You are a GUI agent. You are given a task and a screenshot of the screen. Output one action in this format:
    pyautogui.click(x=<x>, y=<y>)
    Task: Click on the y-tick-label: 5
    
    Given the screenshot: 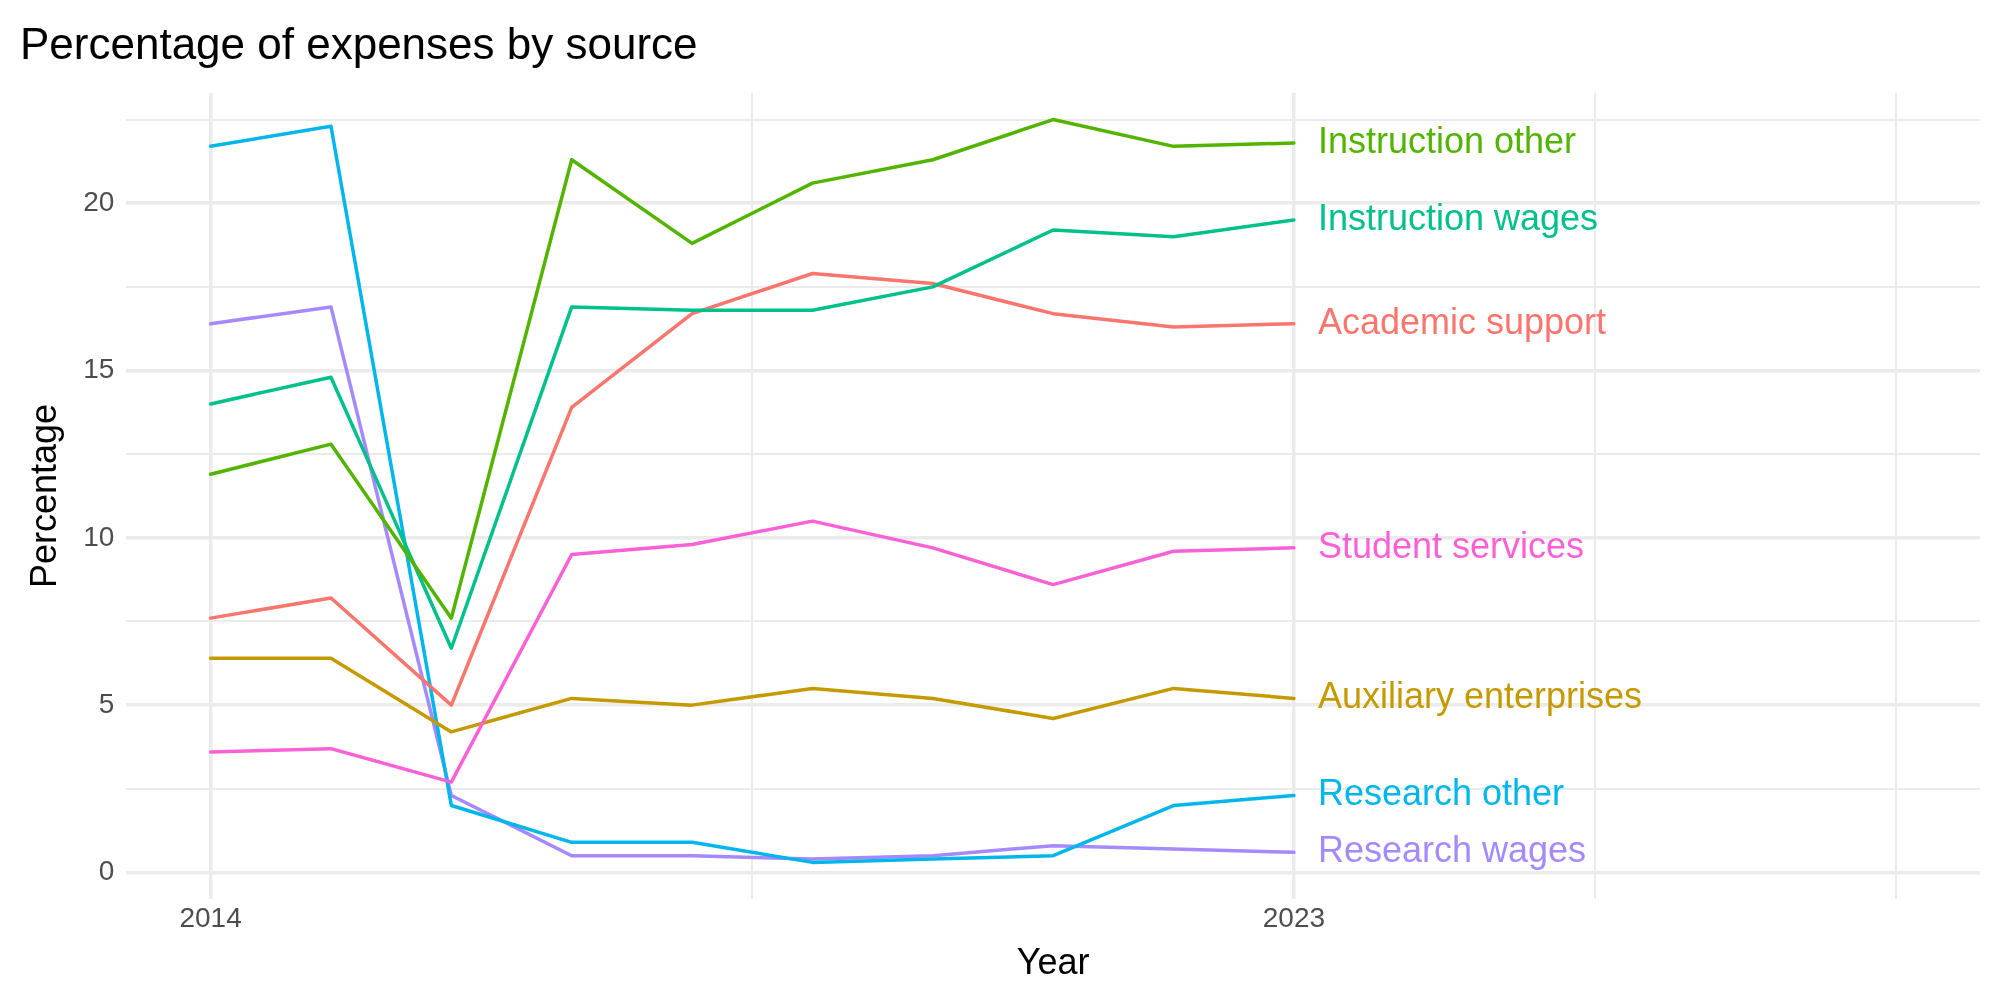 What is the action you would take?
    pyautogui.click(x=106, y=703)
    